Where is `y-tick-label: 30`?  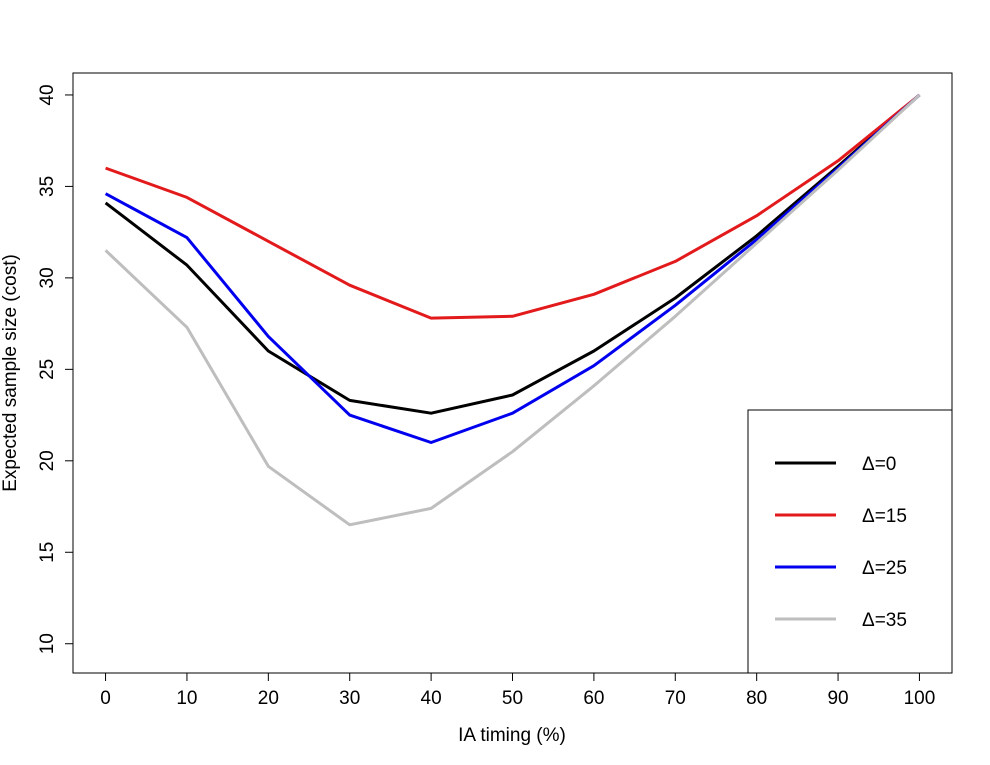
y-tick-label: 30 is located at coordinates (47, 277).